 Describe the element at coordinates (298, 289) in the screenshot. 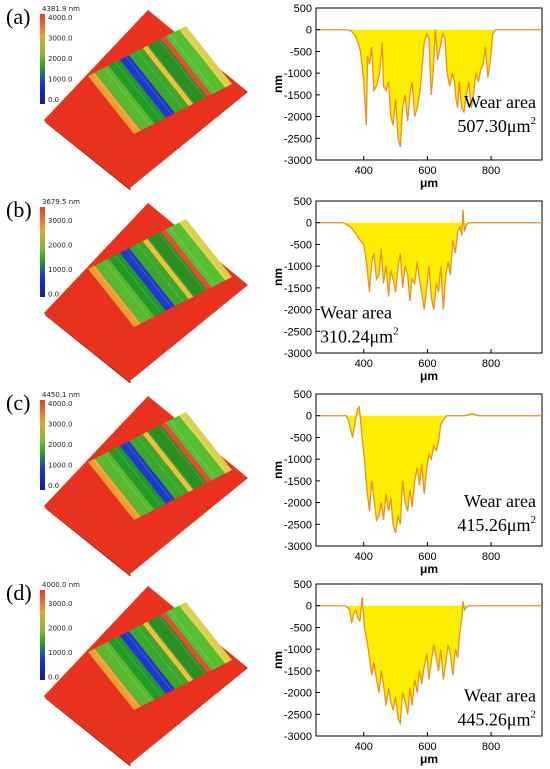

I see `y-tick-label: -1500` at that location.